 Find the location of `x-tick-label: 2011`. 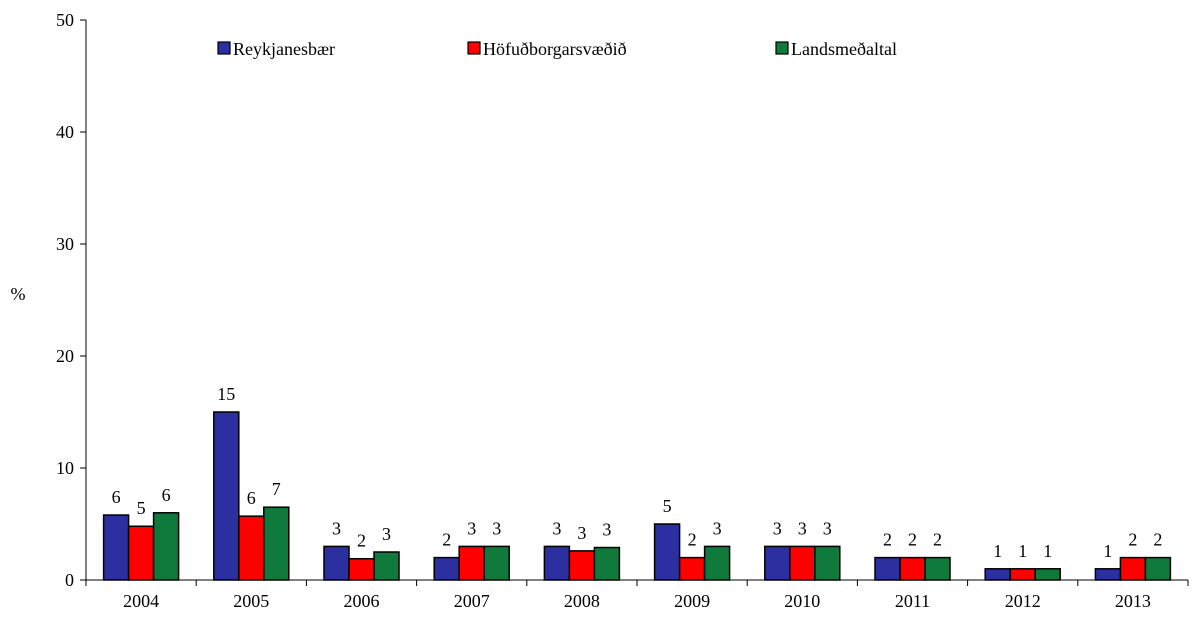

x-tick-label: 2011 is located at coordinates (912, 601).